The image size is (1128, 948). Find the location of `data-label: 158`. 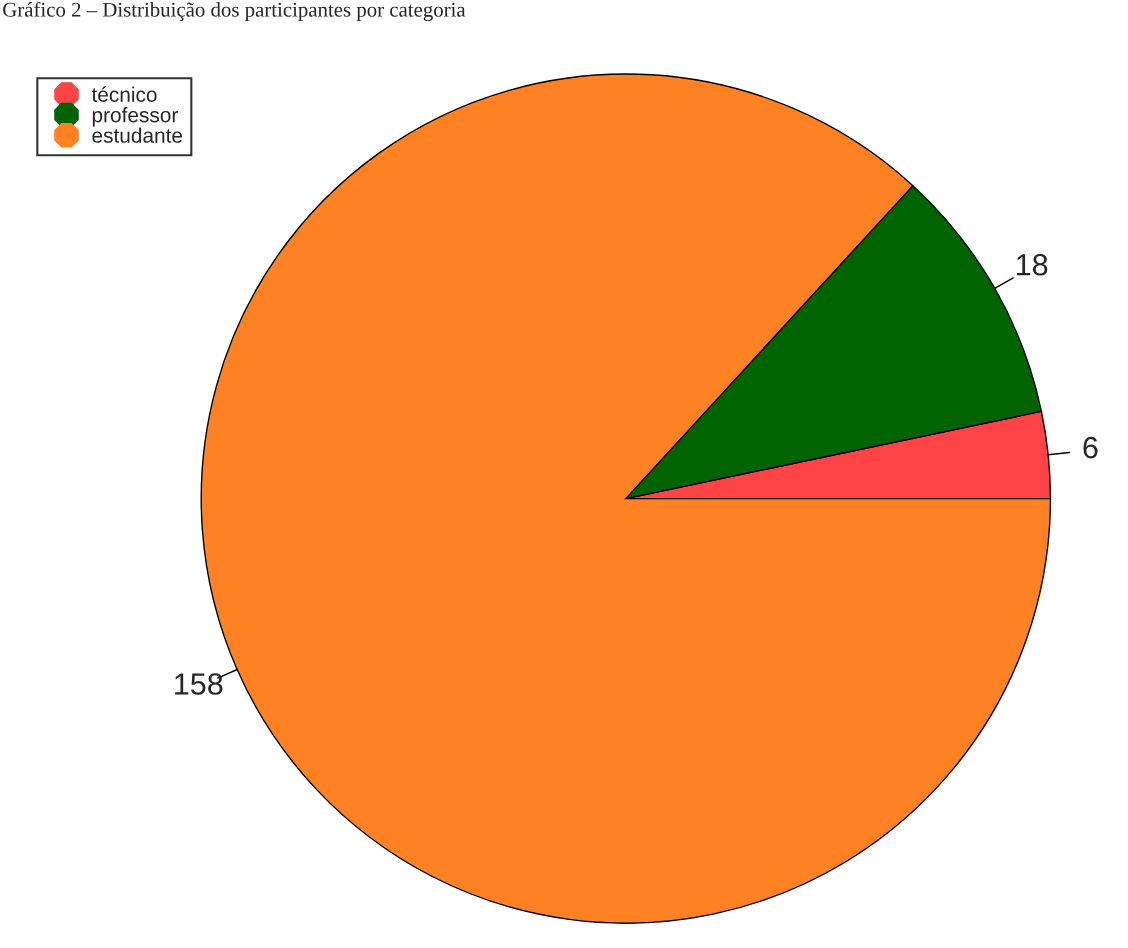

data-label: 158 is located at coordinates (199, 684).